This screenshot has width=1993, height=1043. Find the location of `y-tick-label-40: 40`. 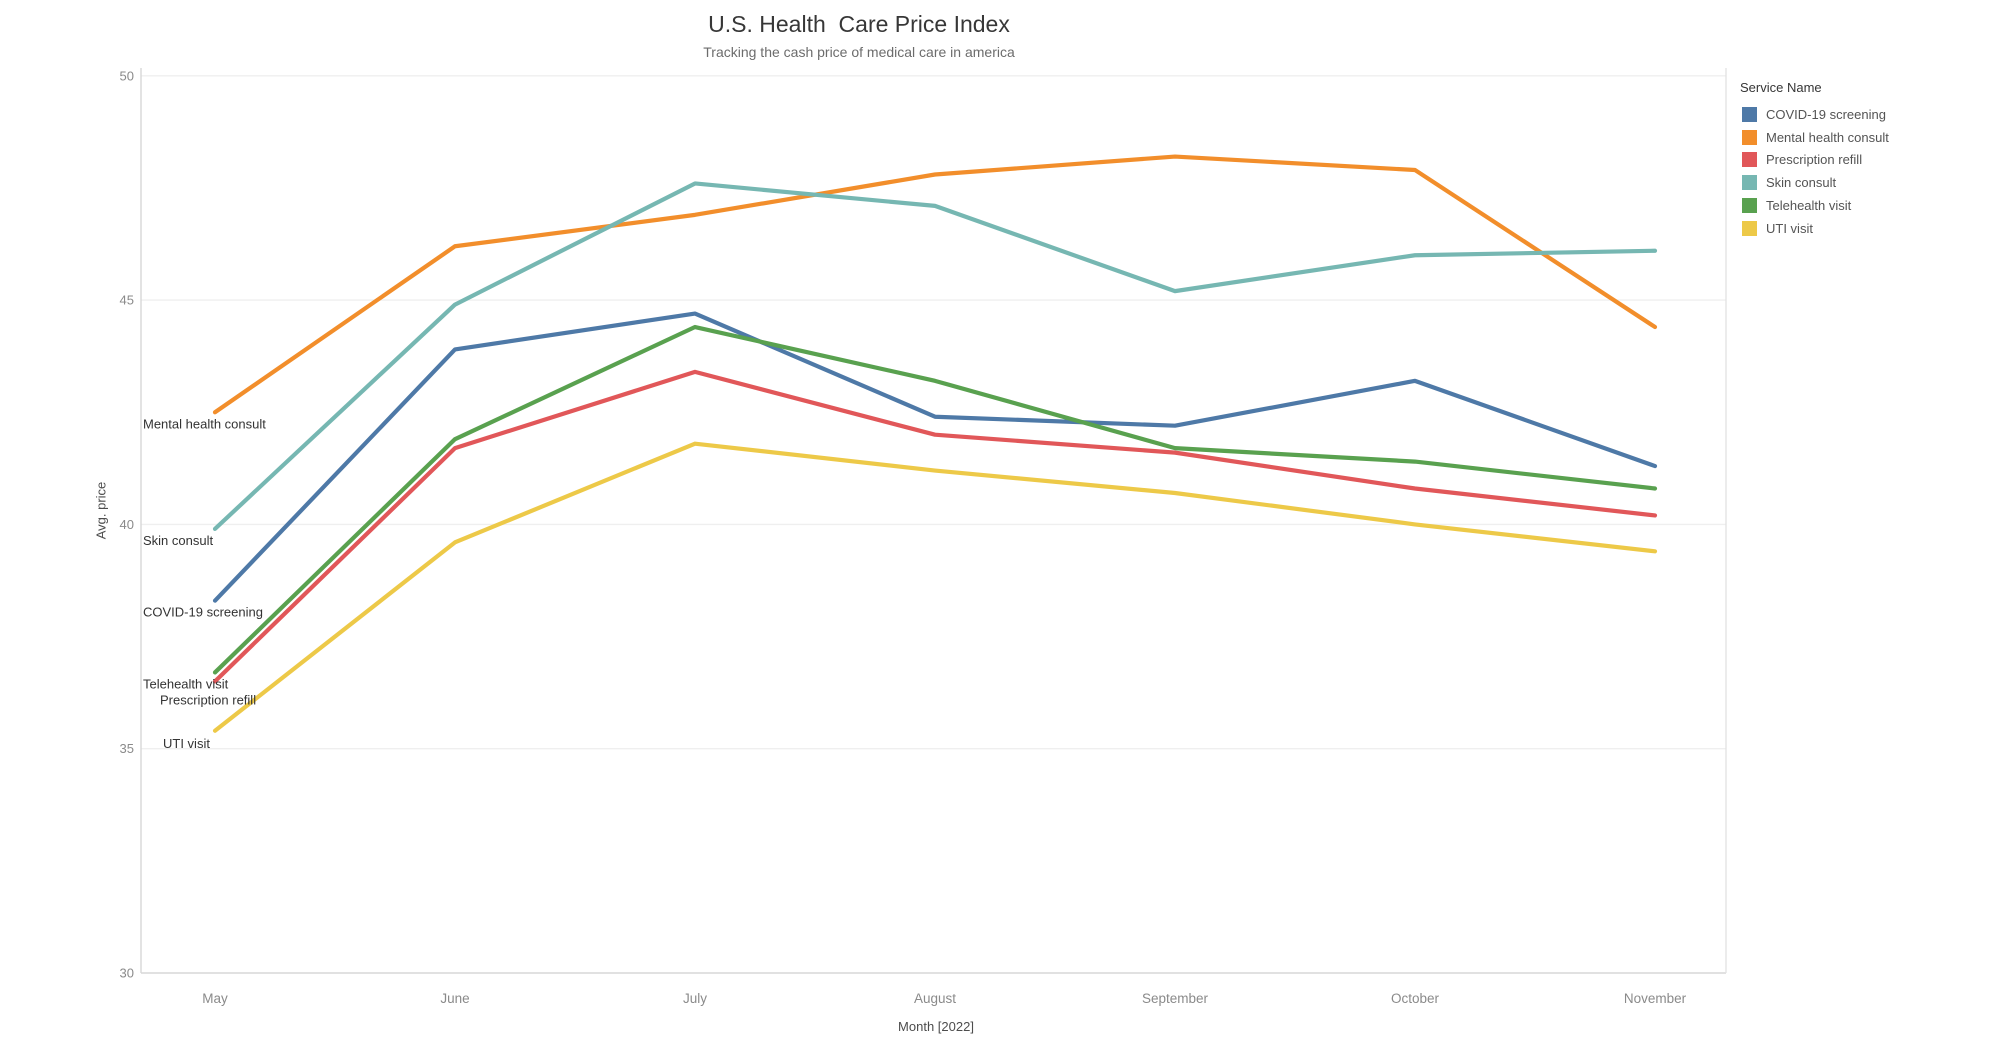

y-tick-label-40: 40 is located at coordinates (127, 524).